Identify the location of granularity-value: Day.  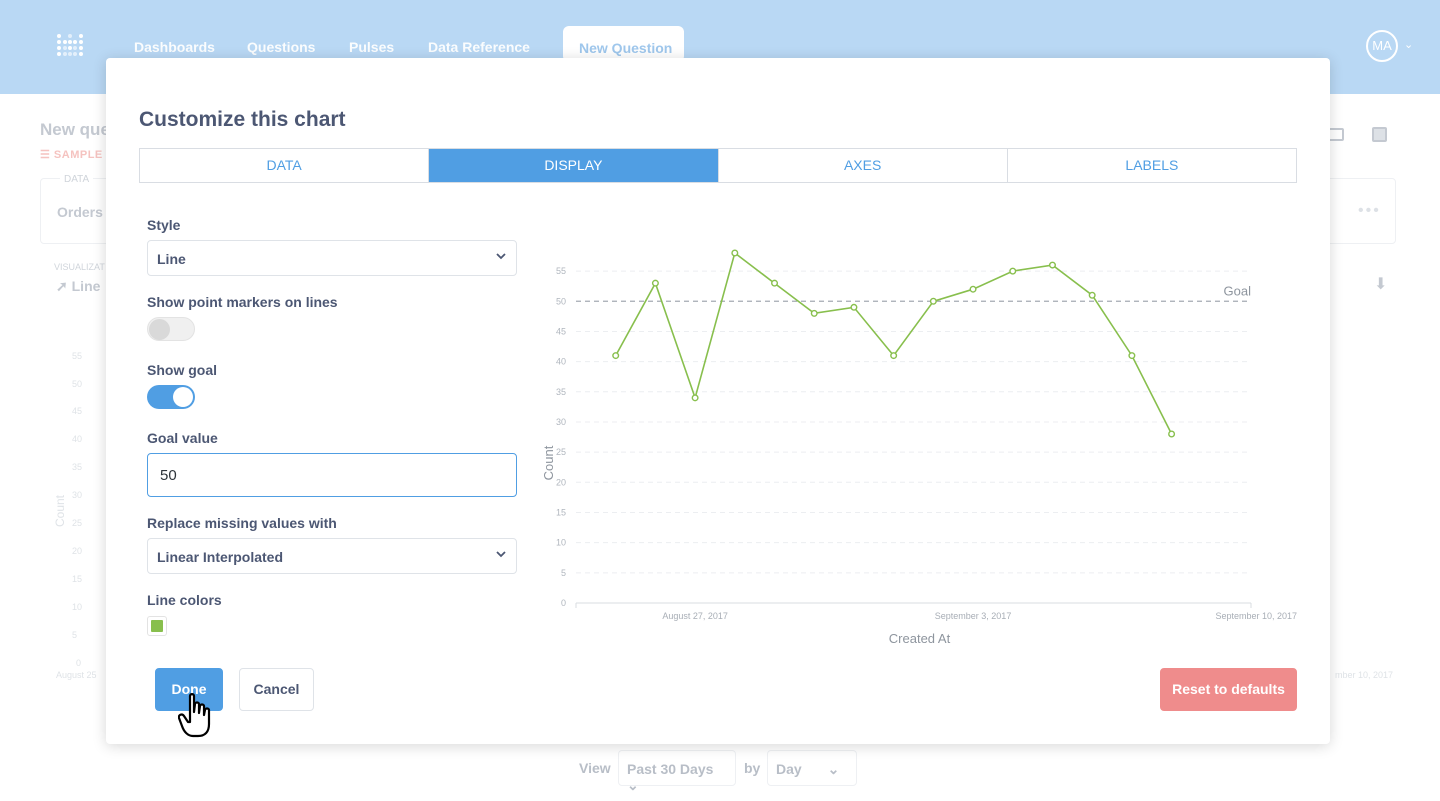
(789, 769).